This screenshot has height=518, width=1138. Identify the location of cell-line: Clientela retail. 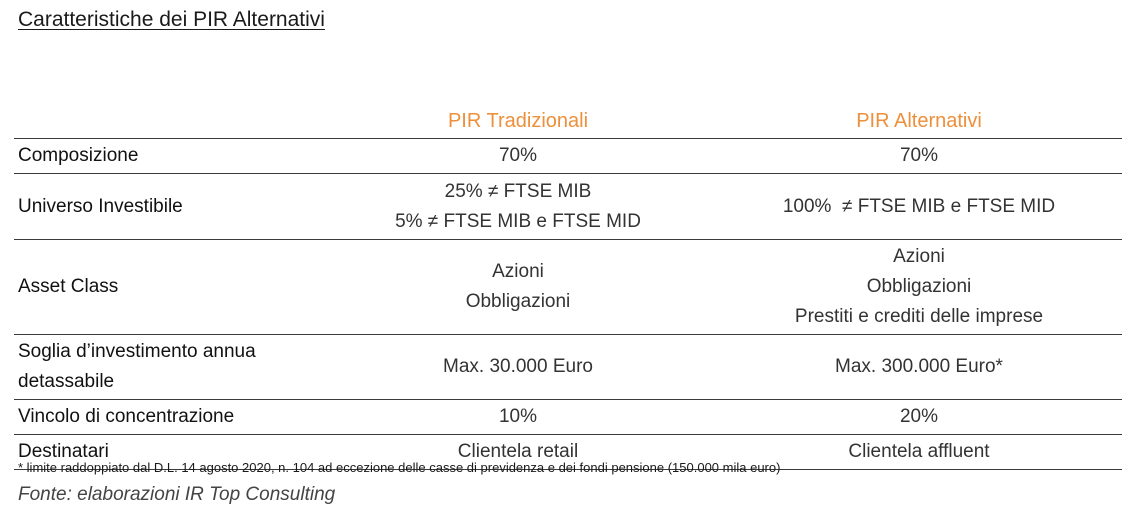
(518, 451).